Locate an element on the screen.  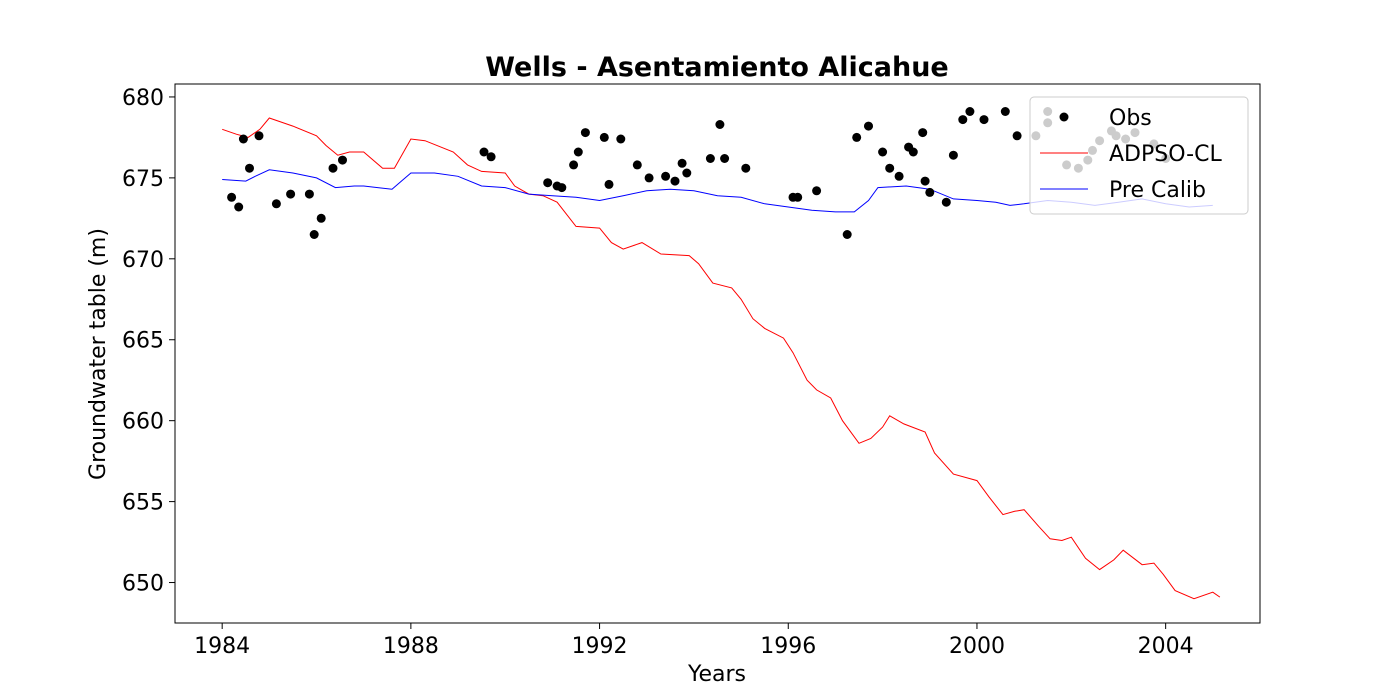
y-tick-label: 655 is located at coordinates (143, 503).